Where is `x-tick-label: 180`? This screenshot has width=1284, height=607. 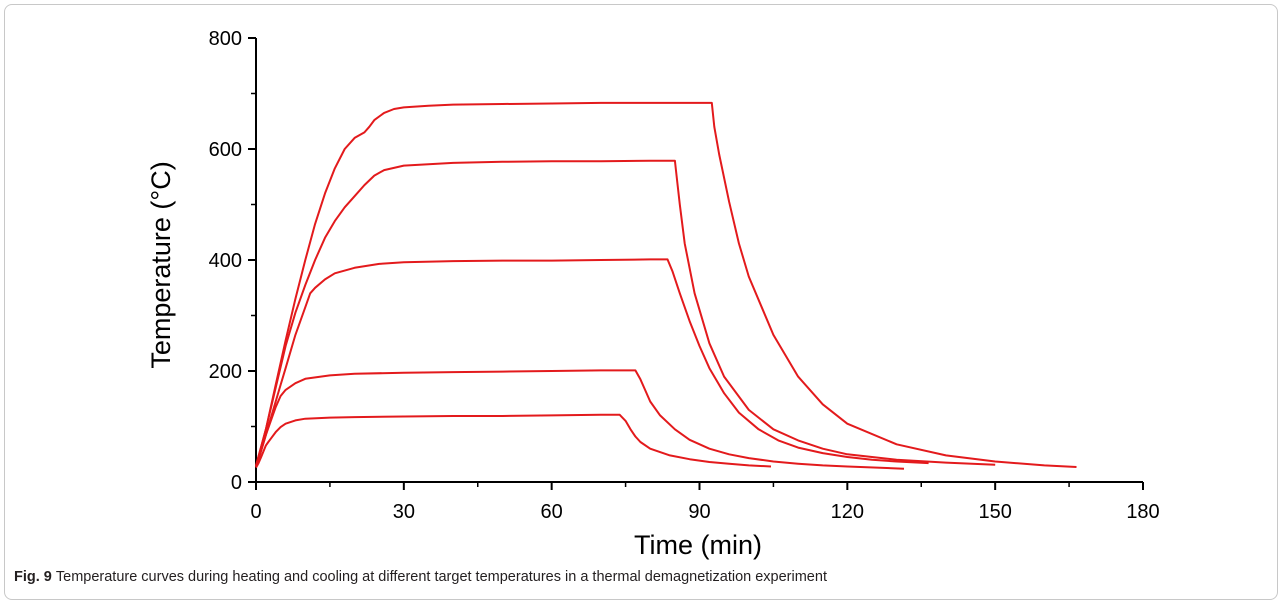
x-tick-label: 180 is located at coordinates (1142, 512).